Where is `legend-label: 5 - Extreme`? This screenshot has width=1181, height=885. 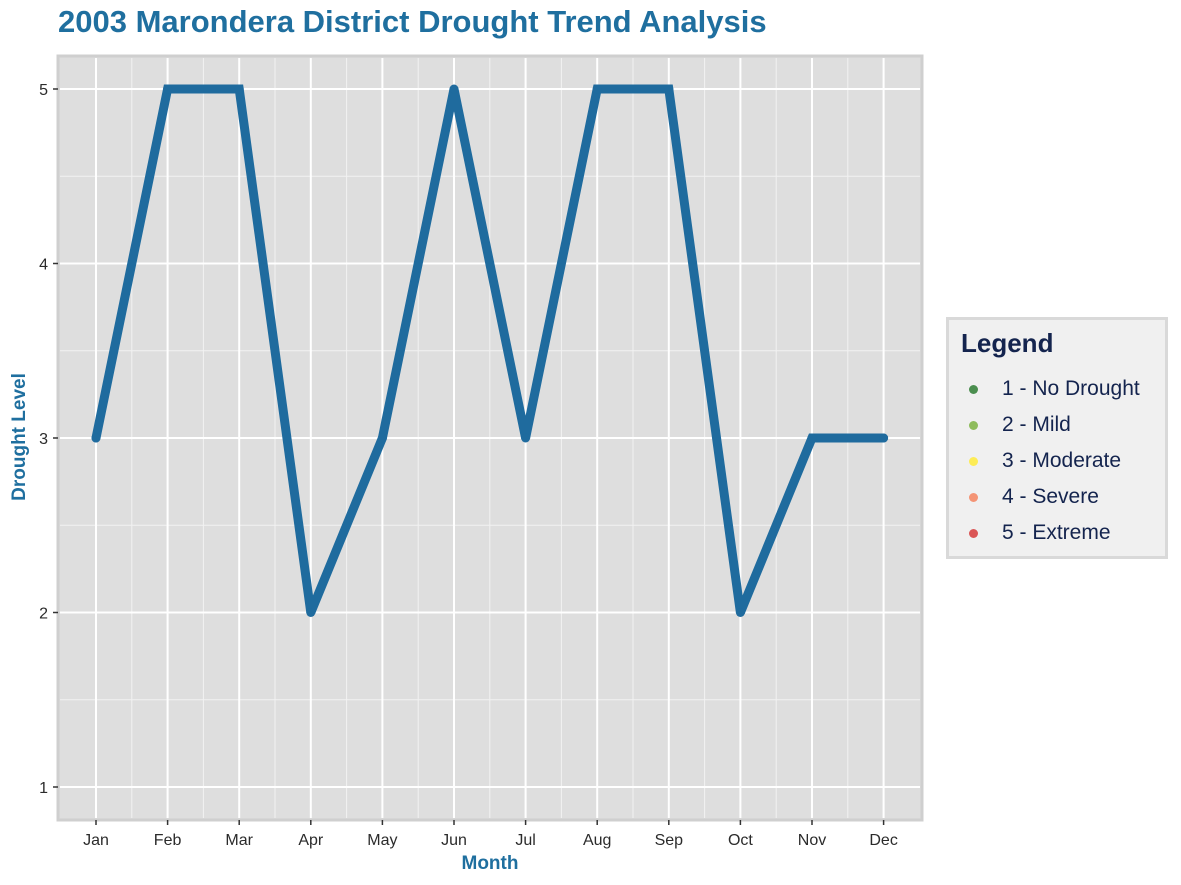
legend-label: 5 - Extreme is located at coordinates (1056, 532).